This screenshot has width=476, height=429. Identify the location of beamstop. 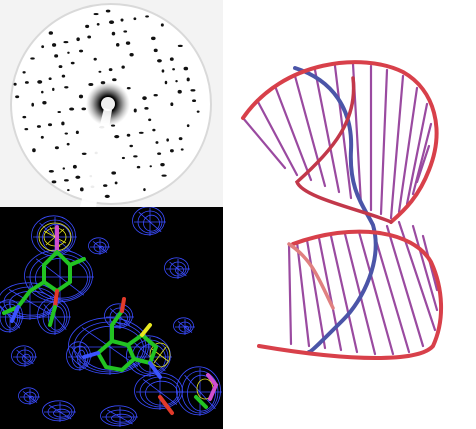
(108, 104).